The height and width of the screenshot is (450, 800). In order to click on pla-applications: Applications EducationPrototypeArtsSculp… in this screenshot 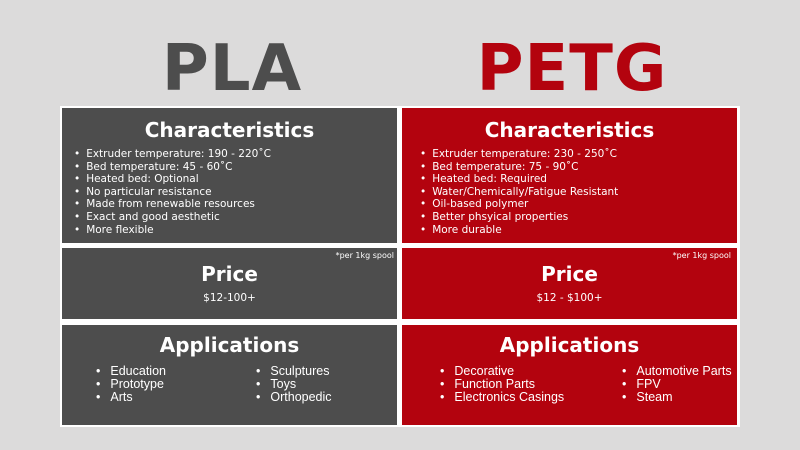, I will do `click(229, 375)`.